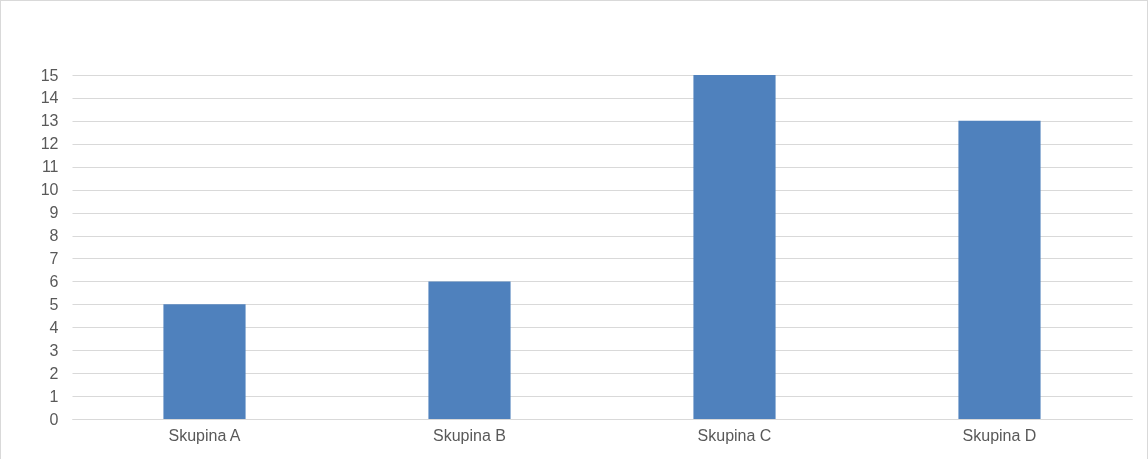  Describe the element at coordinates (54, 213) in the screenshot. I see `y-tick-label: 9` at that location.